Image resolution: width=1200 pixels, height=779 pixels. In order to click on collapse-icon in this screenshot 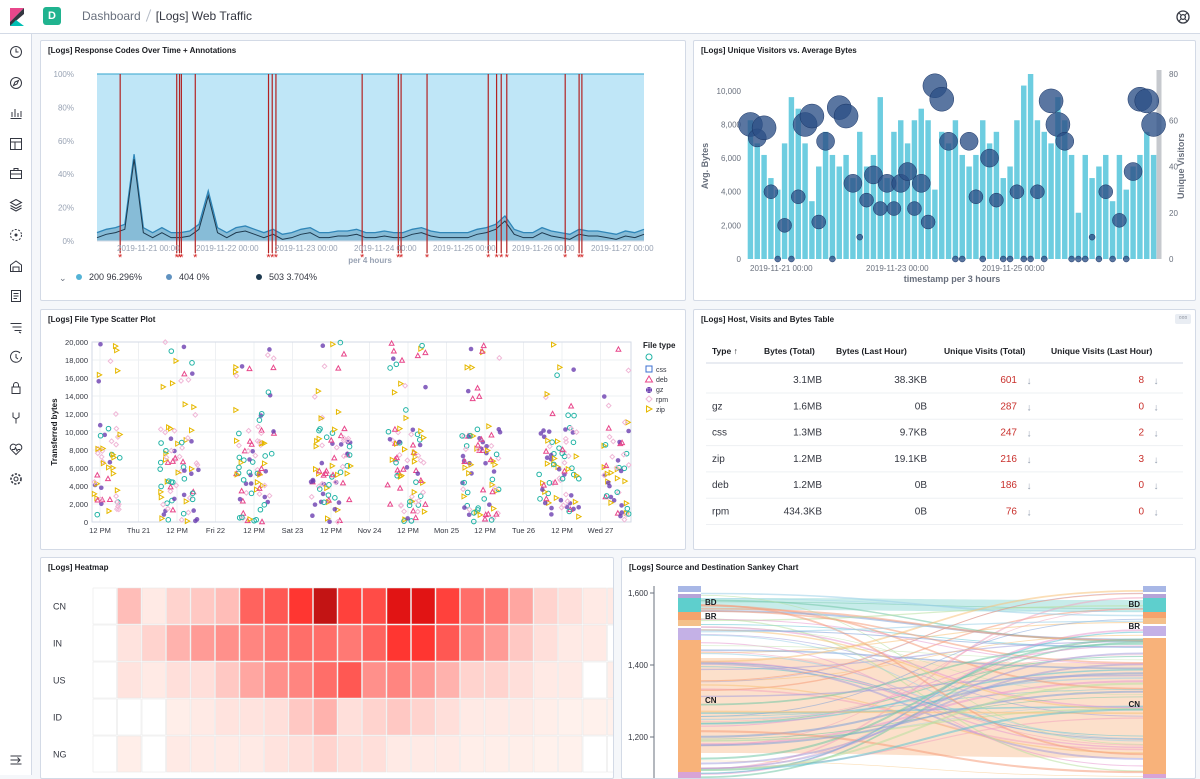, I will do `click(16, 760)`.